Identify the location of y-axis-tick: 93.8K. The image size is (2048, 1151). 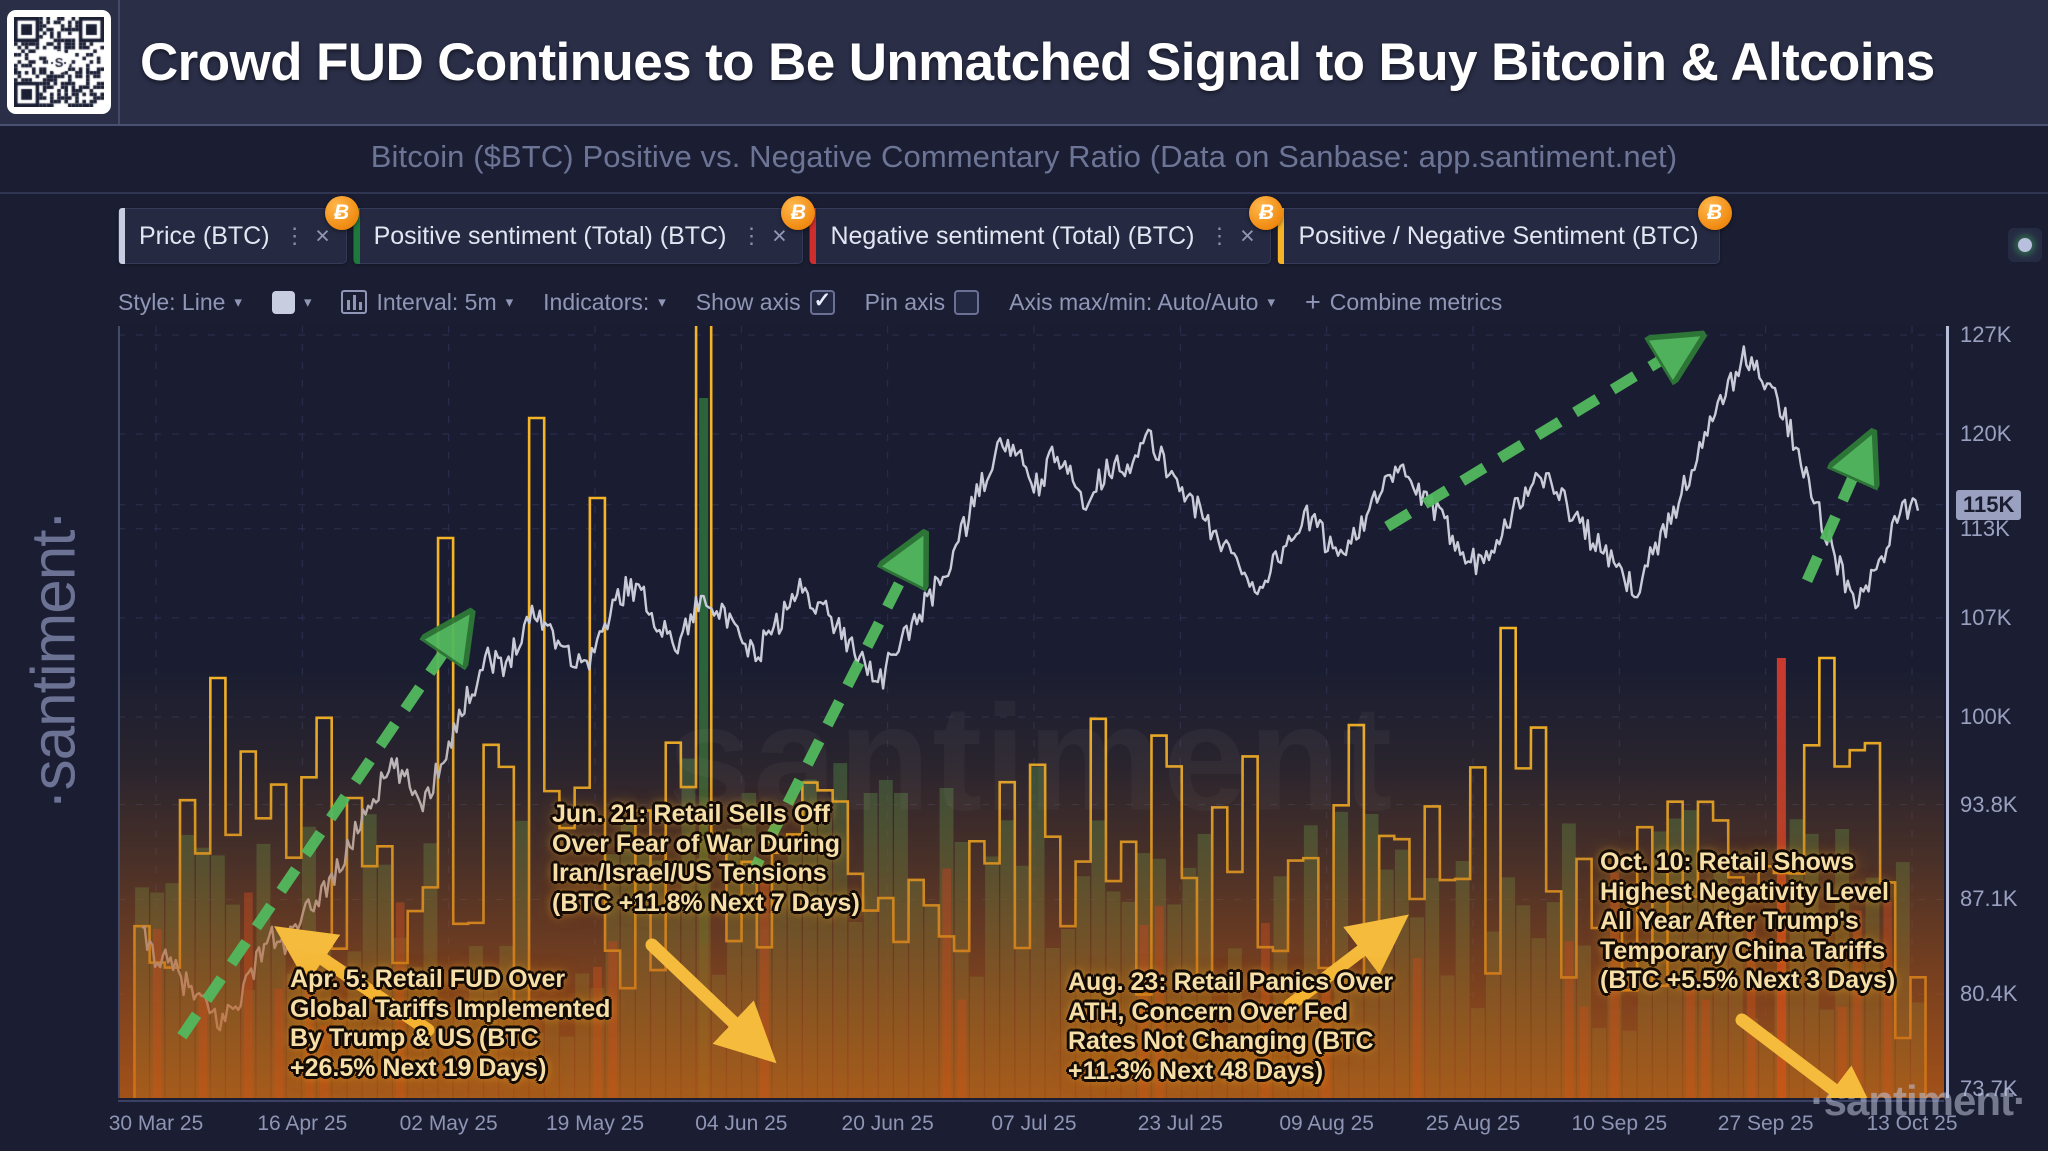
(1989, 804).